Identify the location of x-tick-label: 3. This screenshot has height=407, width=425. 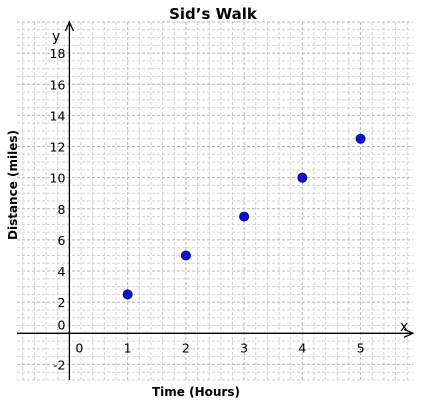
(244, 347).